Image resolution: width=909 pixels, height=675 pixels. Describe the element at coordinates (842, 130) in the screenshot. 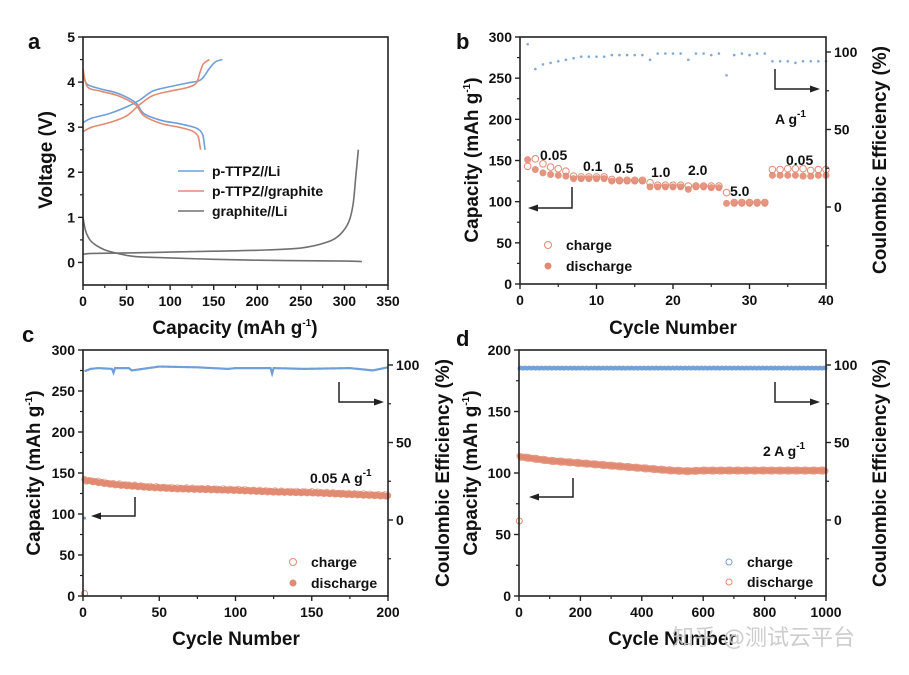

I see `y2-tick-label: 50` at that location.